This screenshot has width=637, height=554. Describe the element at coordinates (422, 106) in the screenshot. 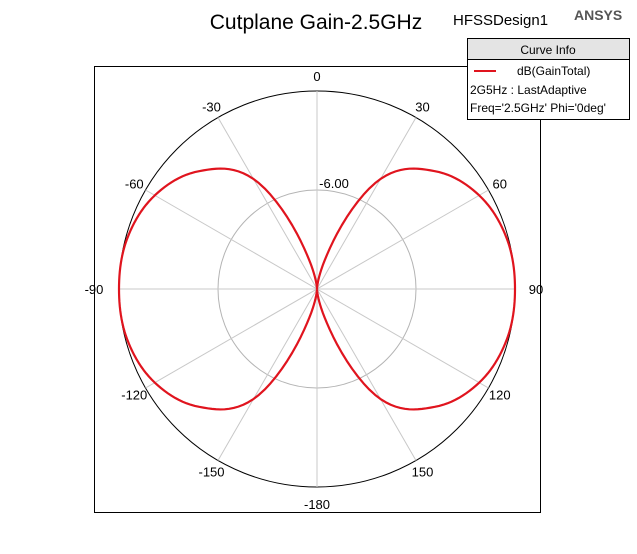

I see `angle-label: 30` at that location.